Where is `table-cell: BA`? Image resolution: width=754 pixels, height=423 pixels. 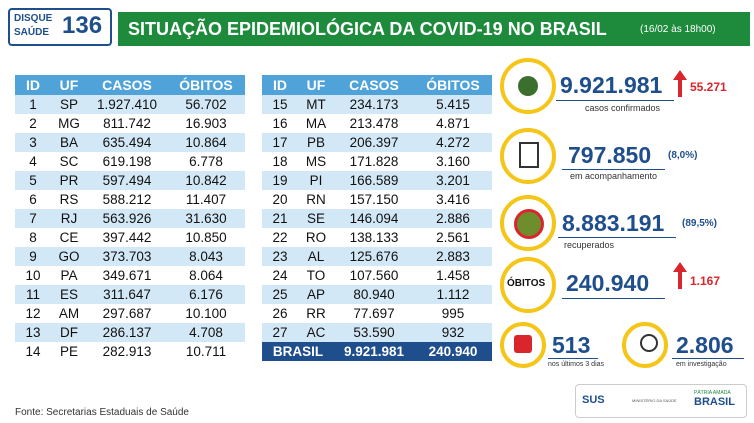 table-cell: BA is located at coordinates (69, 142).